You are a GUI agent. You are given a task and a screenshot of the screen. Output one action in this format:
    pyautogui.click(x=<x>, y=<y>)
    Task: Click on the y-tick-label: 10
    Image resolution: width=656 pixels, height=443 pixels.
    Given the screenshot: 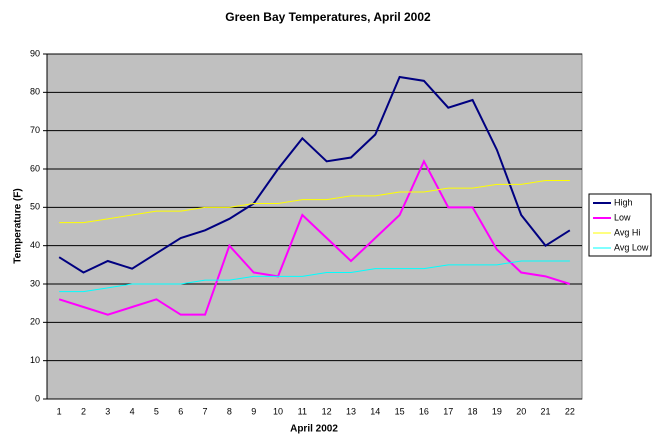 What is the action you would take?
    pyautogui.click(x=35, y=360)
    